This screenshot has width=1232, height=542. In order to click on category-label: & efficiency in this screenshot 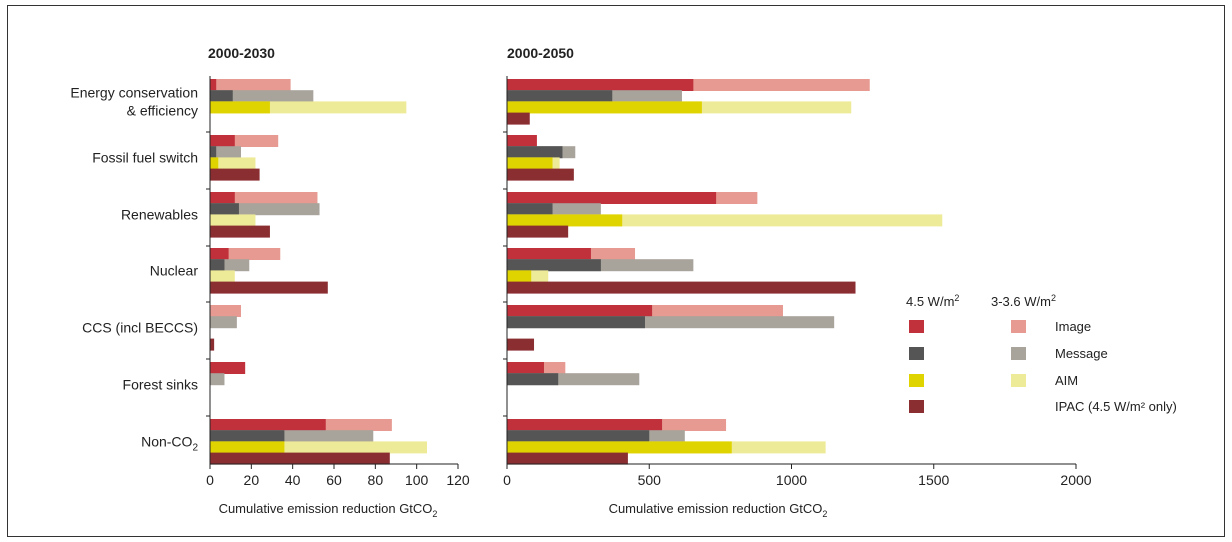, I will do `click(162, 110)`.